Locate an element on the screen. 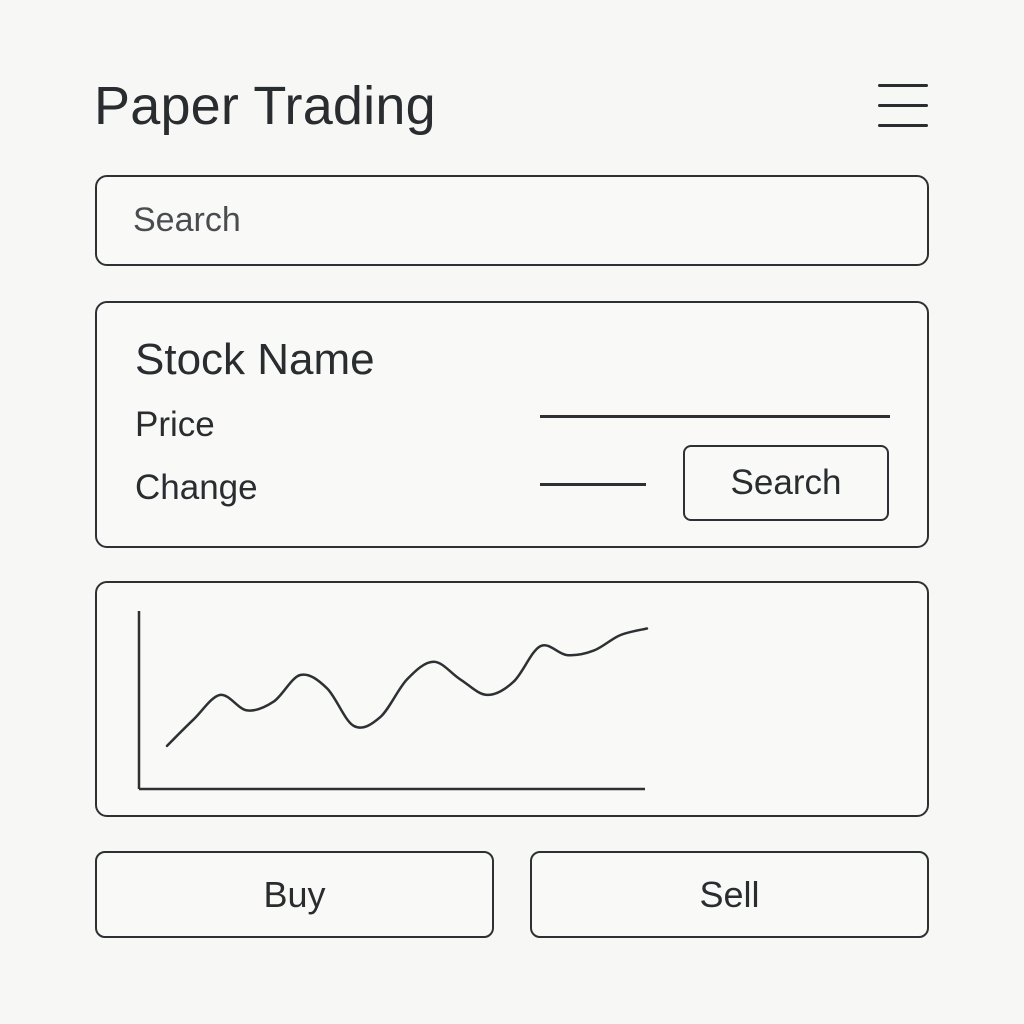 This screenshot has width=1024, height=1024. stock-name: Stock Name is located at coordinates (255, 359).